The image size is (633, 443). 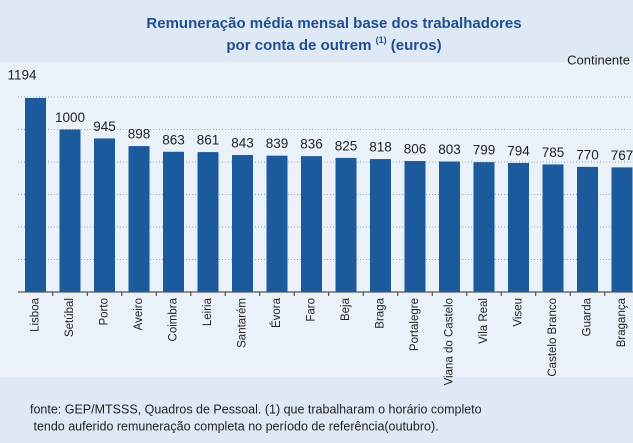 I want to click on x-tick-label: Lisboa, so click(x=36, y=314).